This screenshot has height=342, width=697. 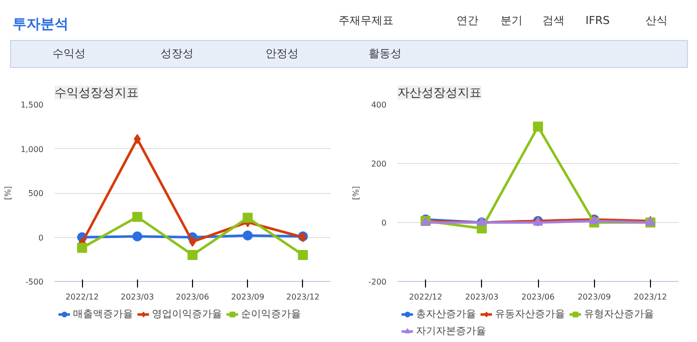 What do you see at coordinates (657, 20) in the screenshot?
I see `text: 산식` at bounding box center [657, 20].